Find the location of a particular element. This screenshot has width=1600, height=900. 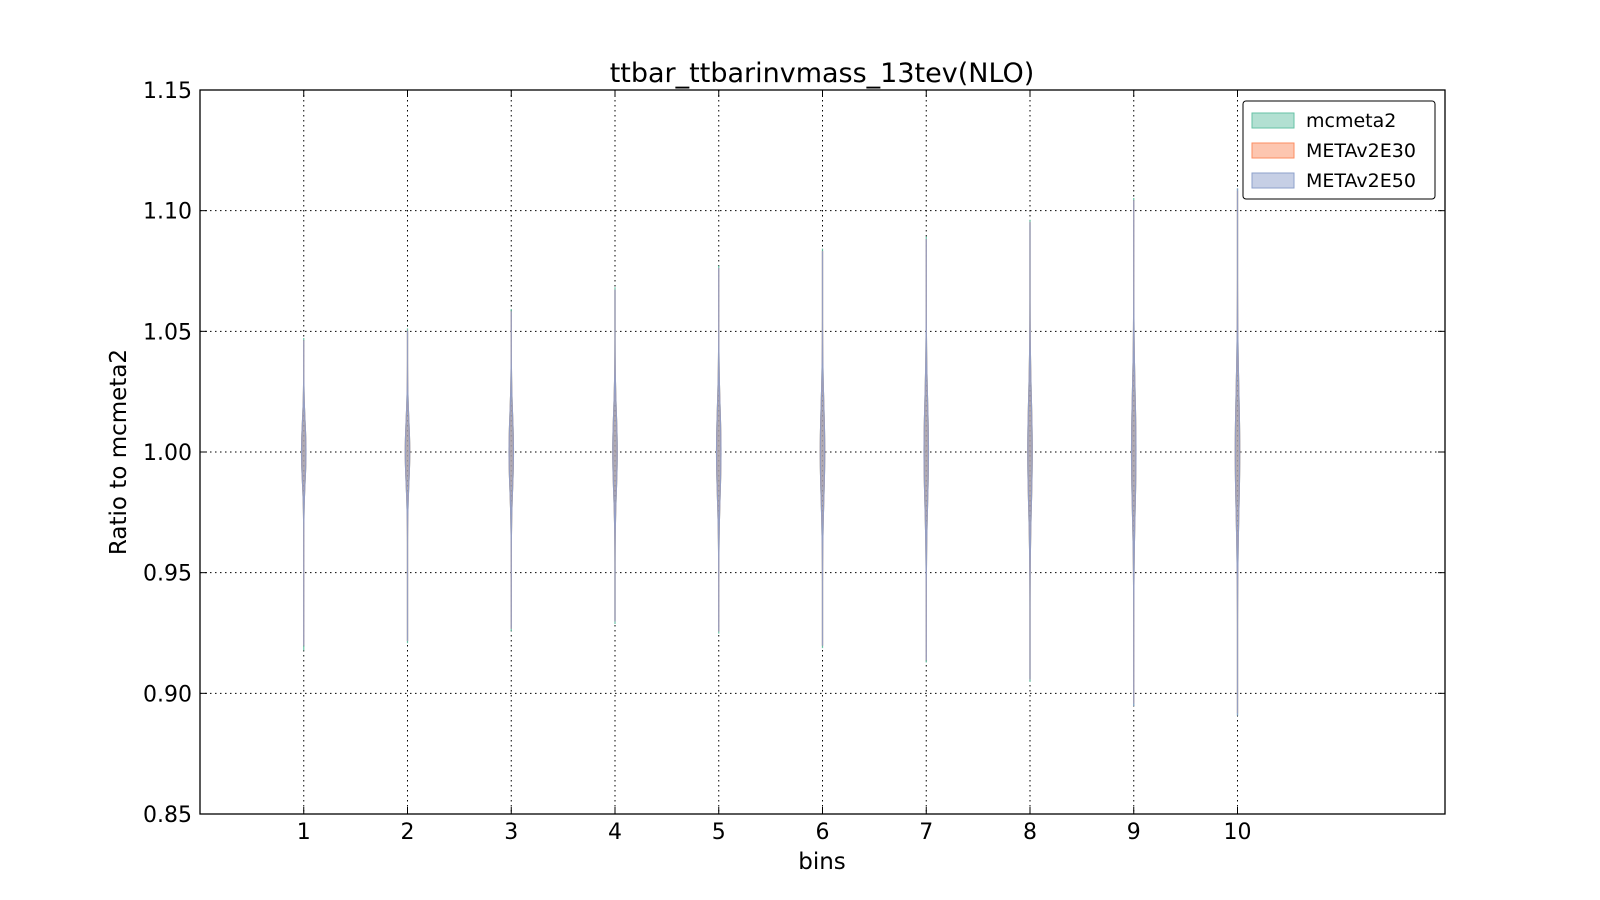

y-tick-label: 0.90 is located at coordinates (167, 694).